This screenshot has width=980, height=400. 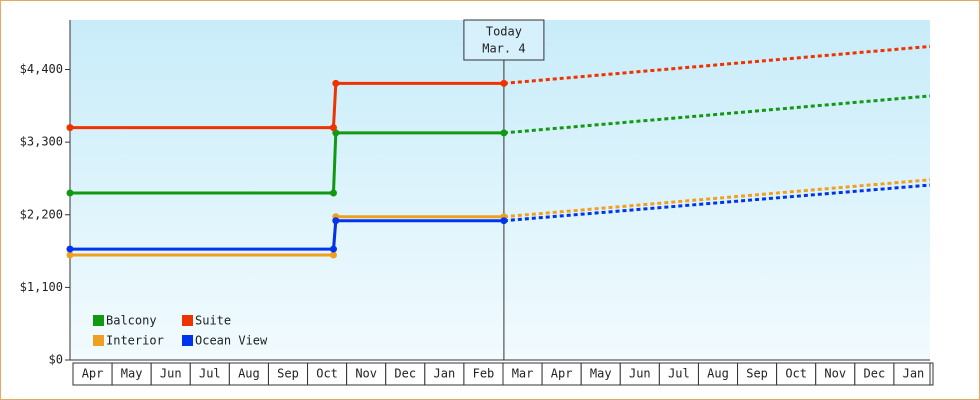 I want to click on today-date: Mar. 4, so click(x=503, y=49).